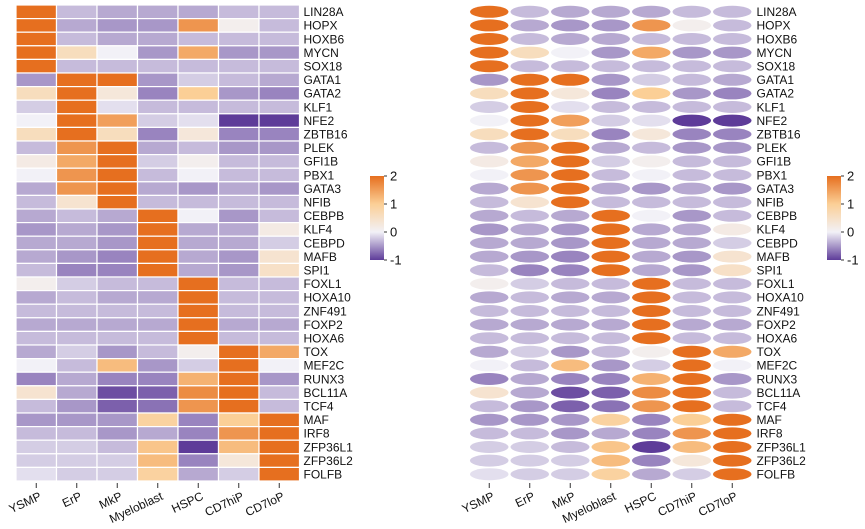 Image resolution: width=865 pixels, height=529 pixels. What do you see at coordinates (321, 26) in the screenshot?
I see `gene-label: HOPX` at bounding box center [321, 26].